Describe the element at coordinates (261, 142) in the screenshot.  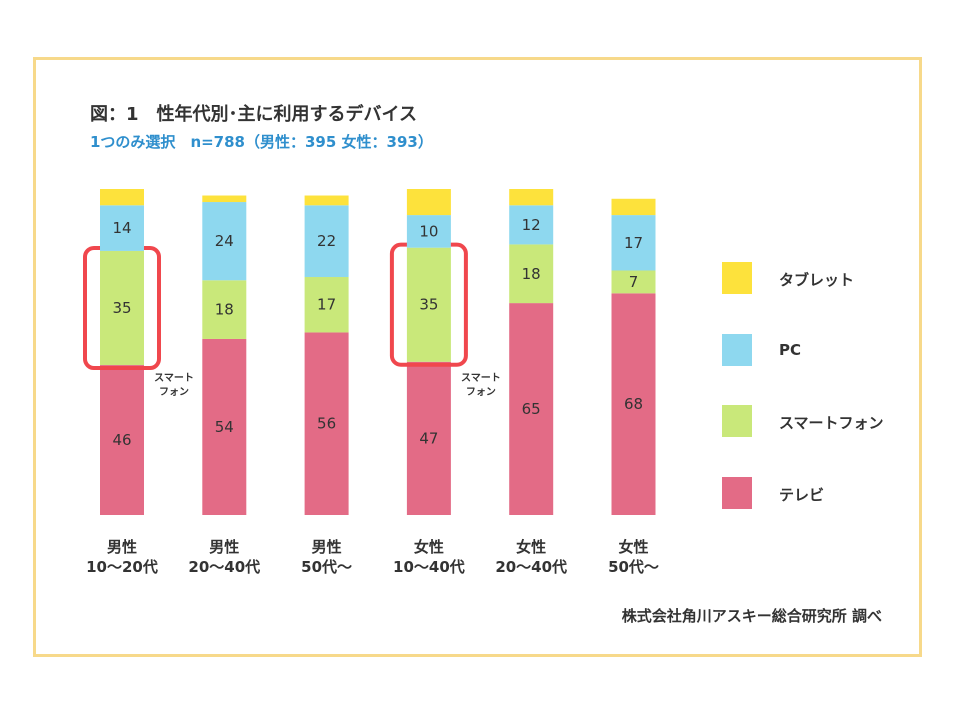
I see `chart-subtitle: 1つのみ選択 n=788（男性：395 女性：393）` at that location.